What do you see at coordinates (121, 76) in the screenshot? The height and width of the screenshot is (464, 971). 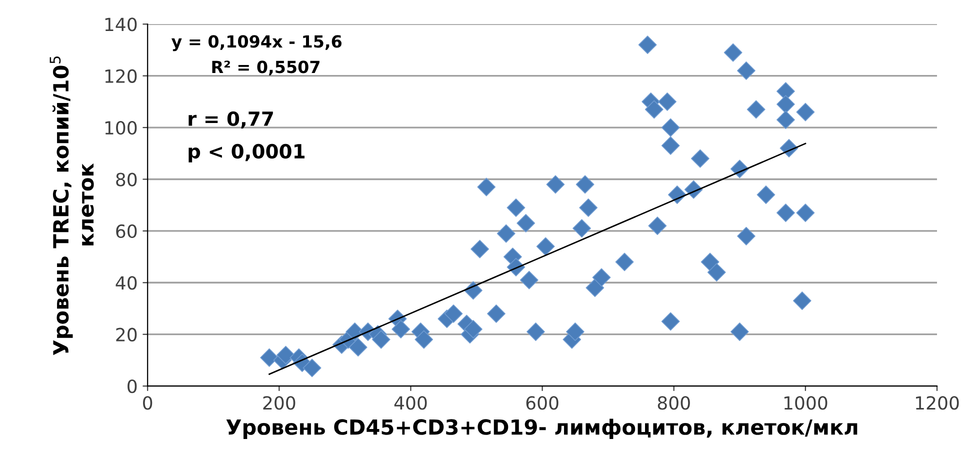 I see `y-tick-label: 120` at bounding box center [121, 76].